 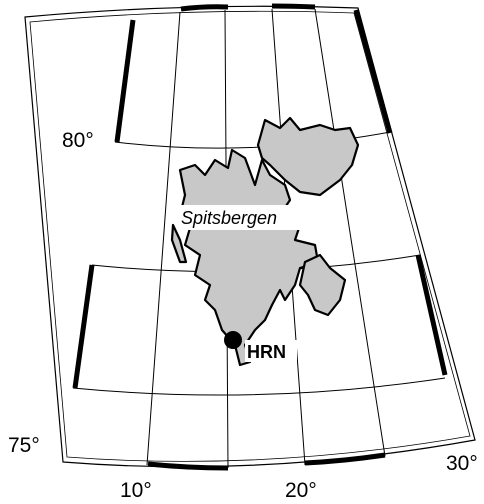 What do you see at coordinates (78, 140) in the screenshot?
I see `lat-label: 80°` at bounding box center [78, 140].